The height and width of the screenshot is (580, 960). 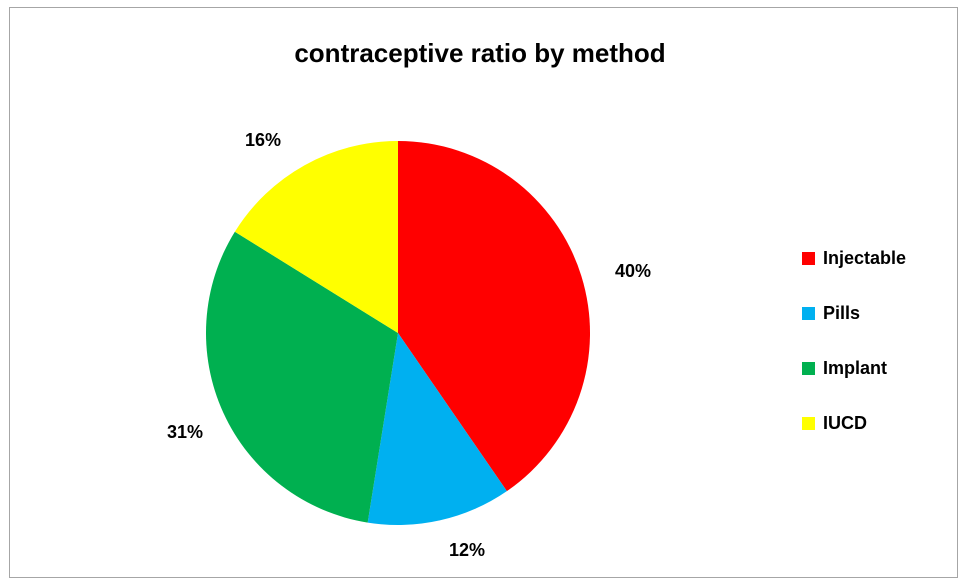 What do you see at coordinates (842, 312) in the screenshot?
I see `legend-label-pills: Pills` at bounding box center [842, 312].